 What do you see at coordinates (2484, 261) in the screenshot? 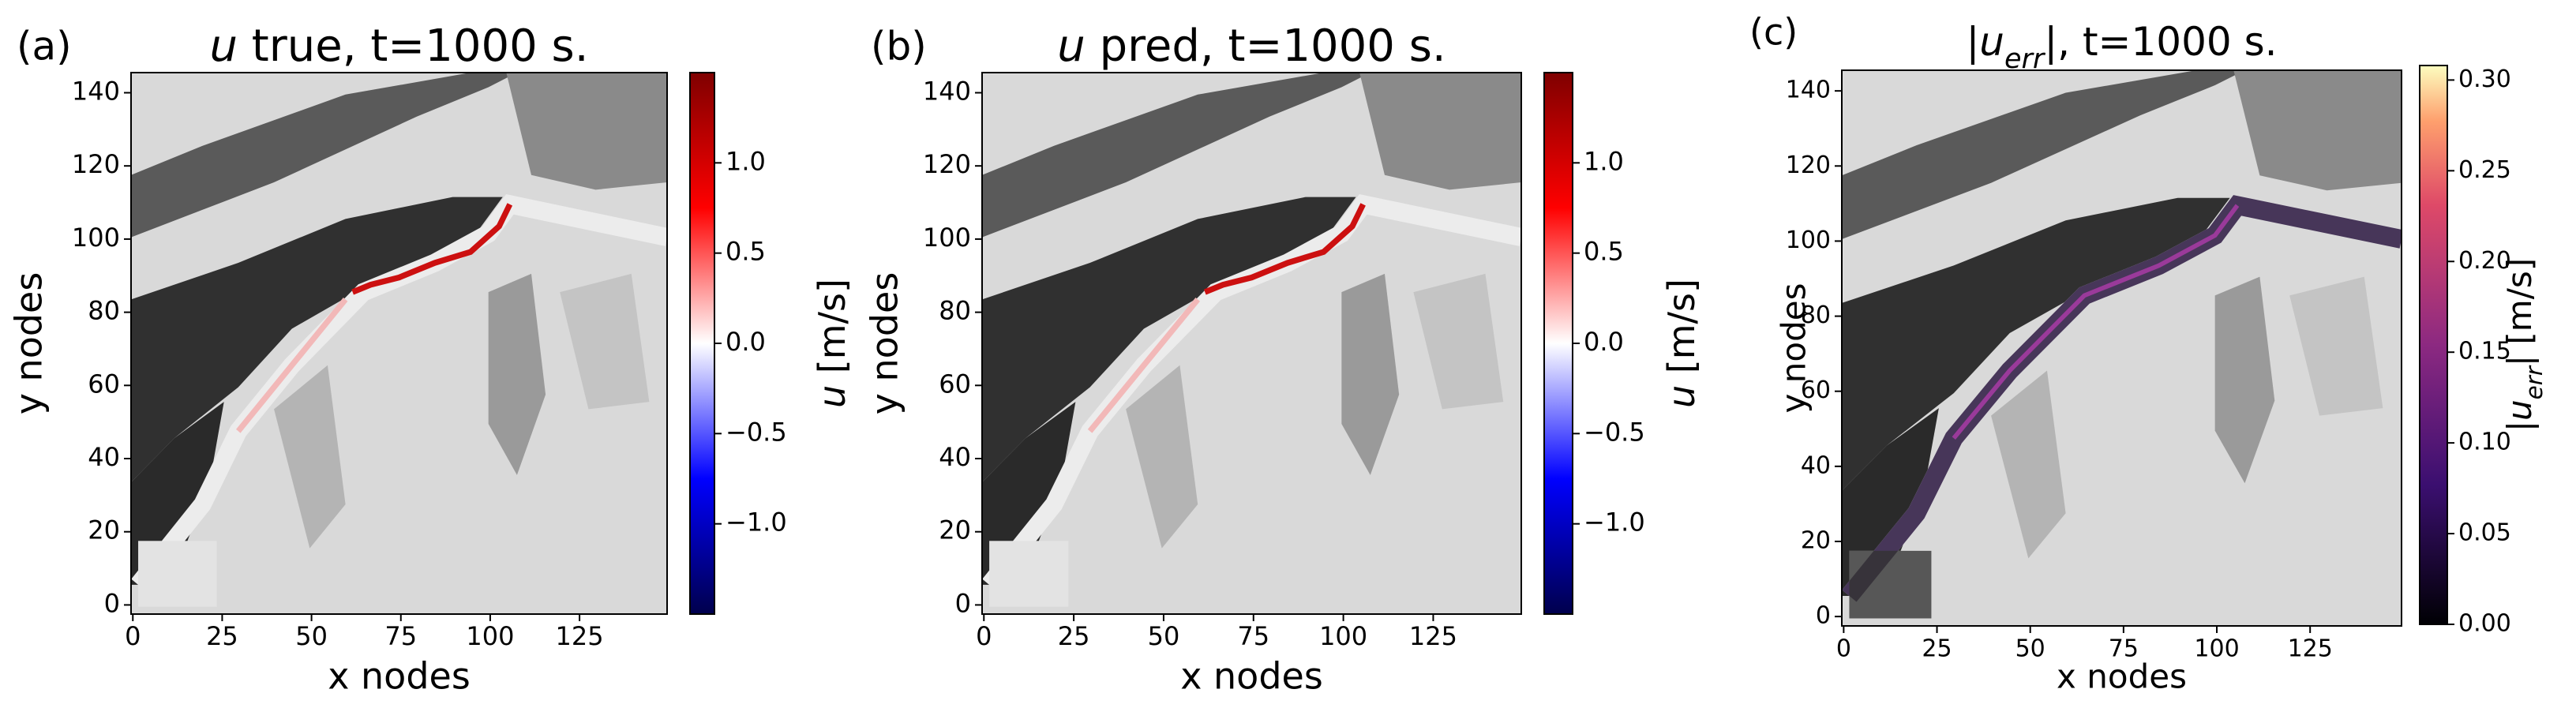
I see `colorbar-tick-label: 0.20` at bounding box center [2484, 261].